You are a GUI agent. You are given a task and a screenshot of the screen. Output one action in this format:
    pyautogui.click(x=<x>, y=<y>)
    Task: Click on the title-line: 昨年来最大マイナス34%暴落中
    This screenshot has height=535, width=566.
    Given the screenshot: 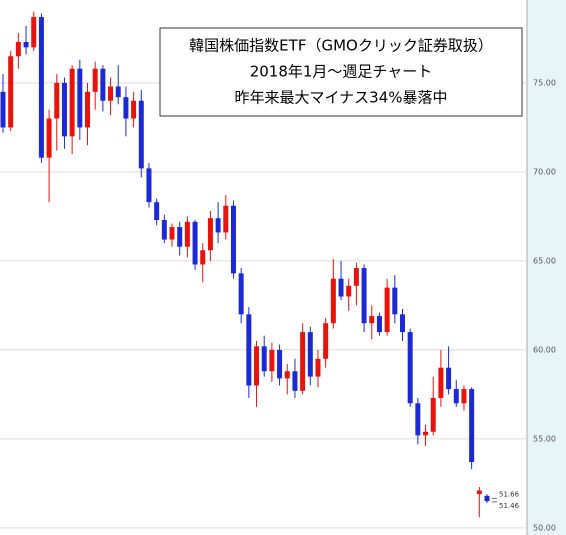 What is the action you would take?
    pyautogui.click(x=340, y=98)
    